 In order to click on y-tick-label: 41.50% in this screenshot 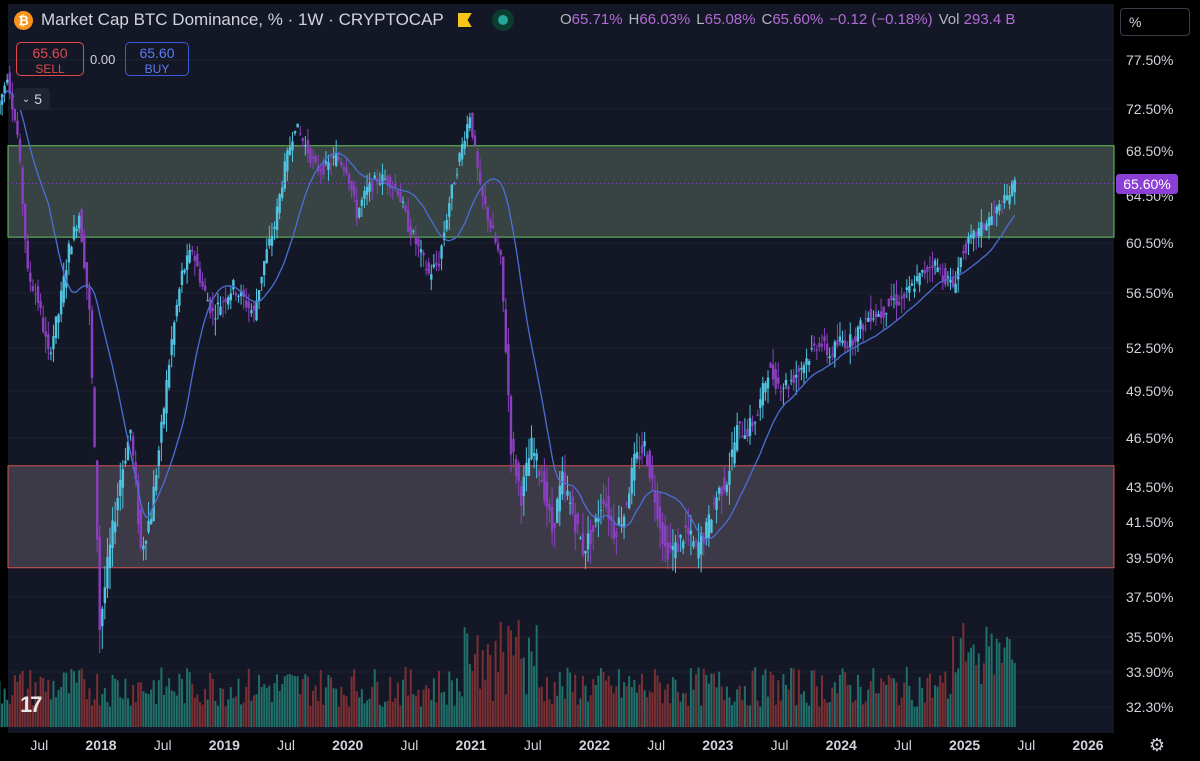, I will do `click(1150, 522)`.